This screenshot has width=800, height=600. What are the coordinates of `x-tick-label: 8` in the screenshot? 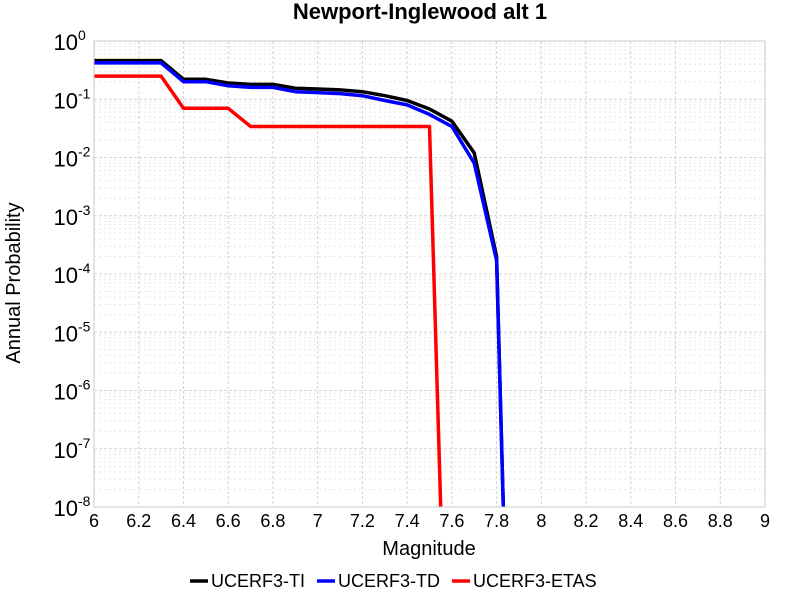 It's located at (541, 521).